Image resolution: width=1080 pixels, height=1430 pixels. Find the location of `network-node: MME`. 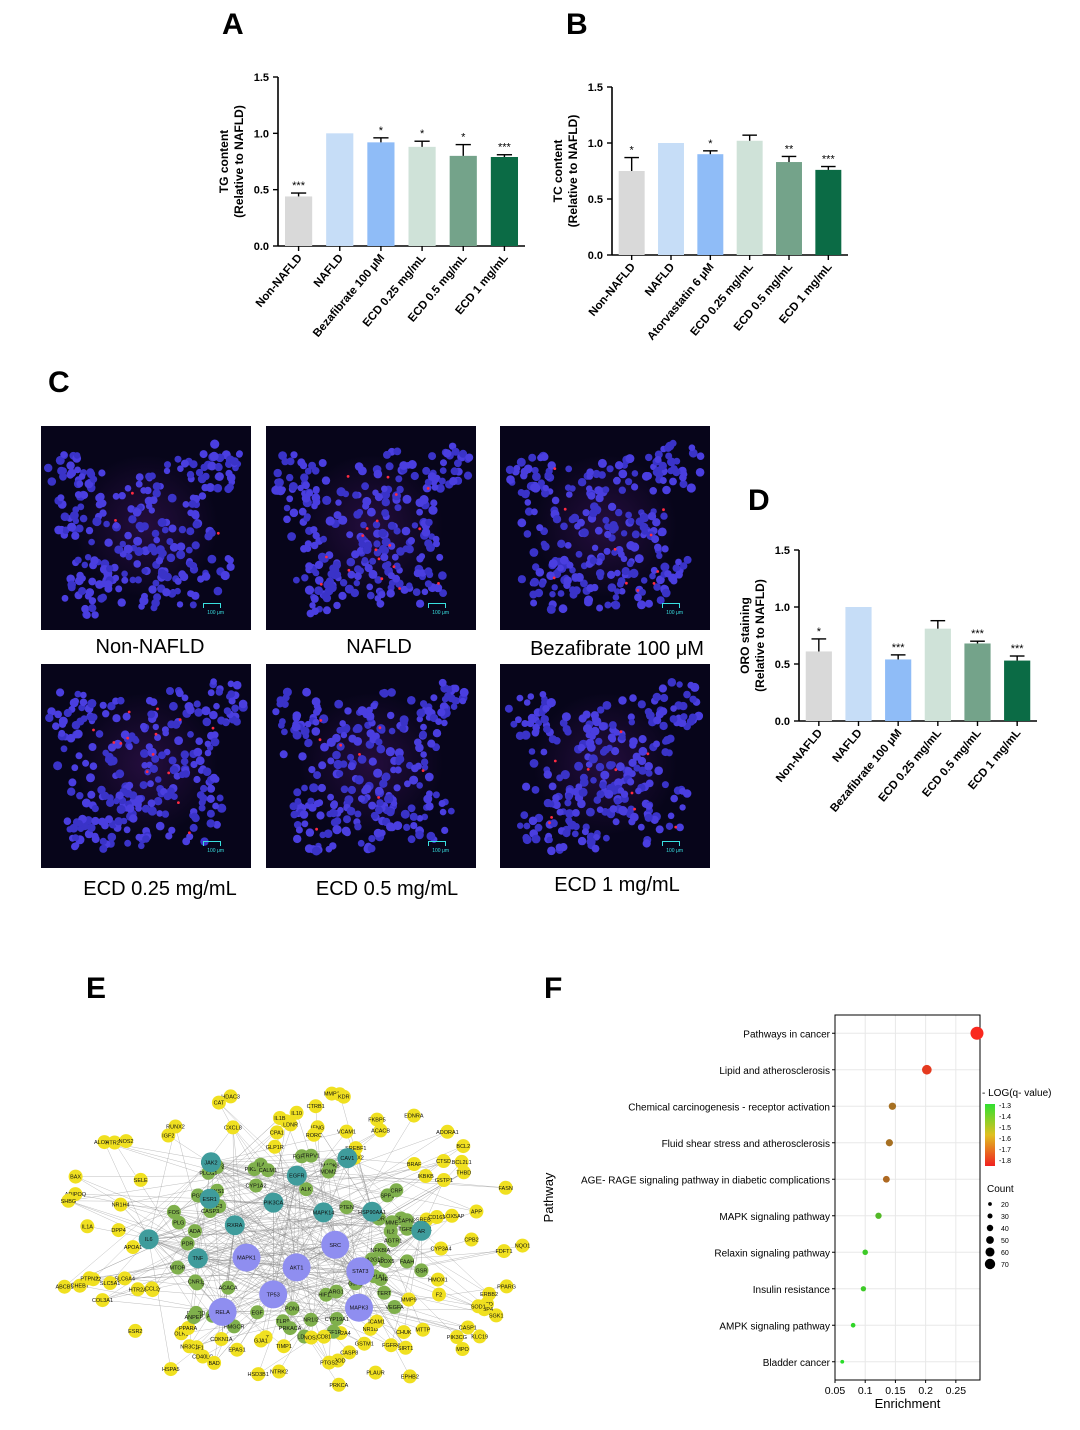

network-node: MME is located at coordinates (392, 1222).